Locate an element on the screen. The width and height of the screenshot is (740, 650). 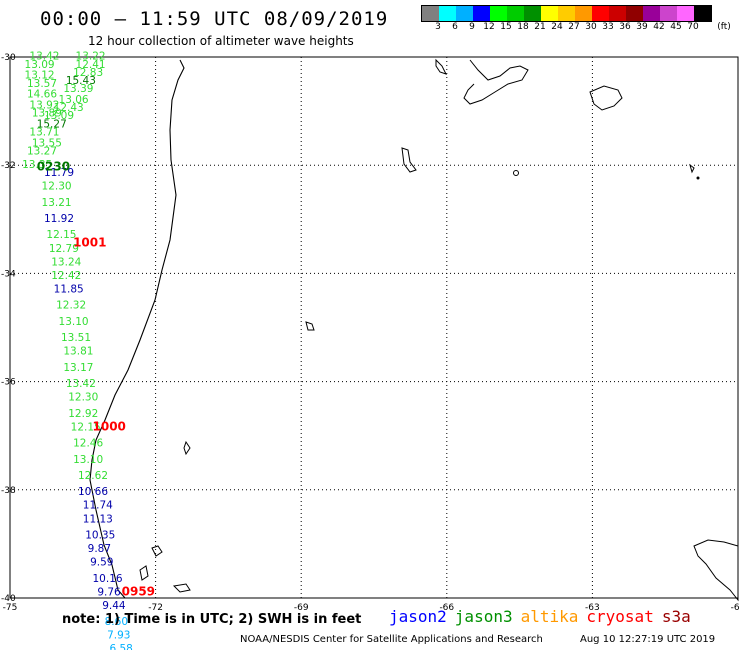
color-scale-label: 12 is located at coordinates (489, 27).